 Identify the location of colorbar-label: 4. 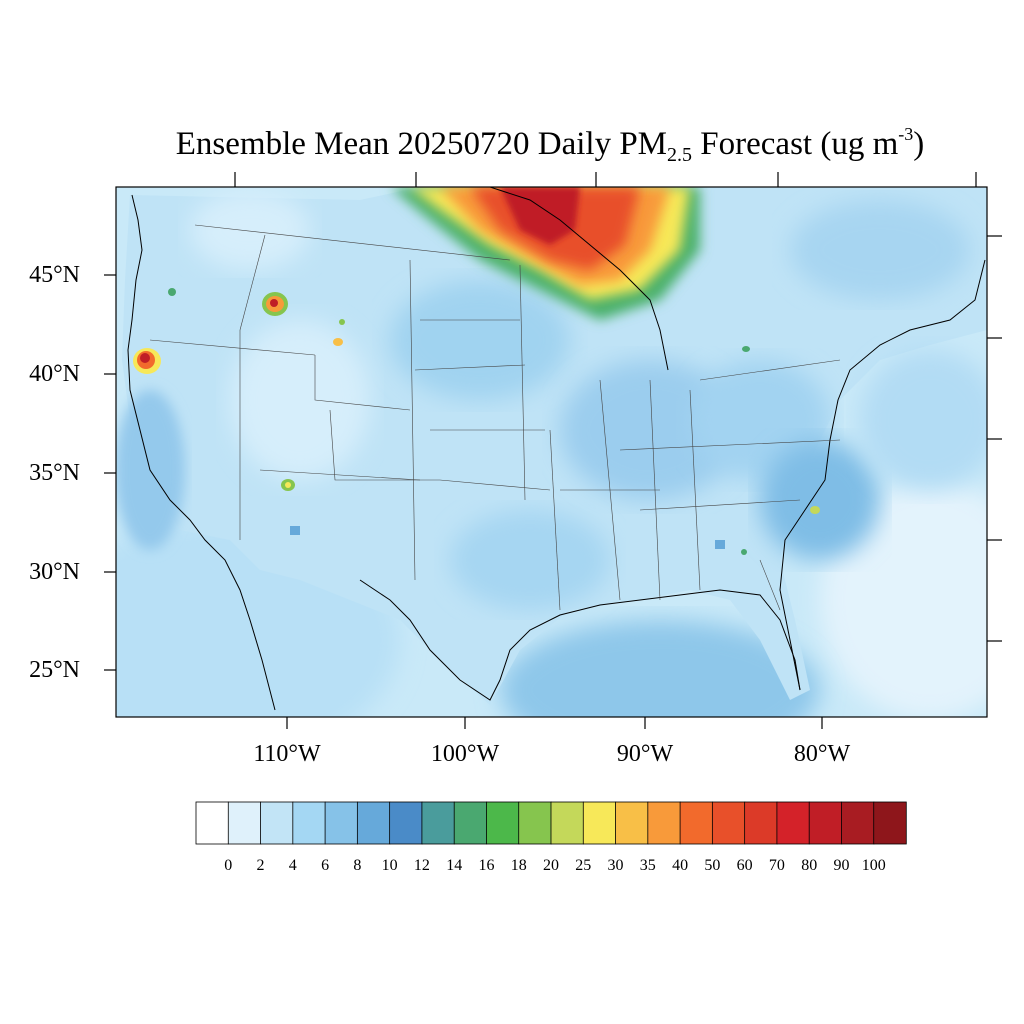
(292, 865).